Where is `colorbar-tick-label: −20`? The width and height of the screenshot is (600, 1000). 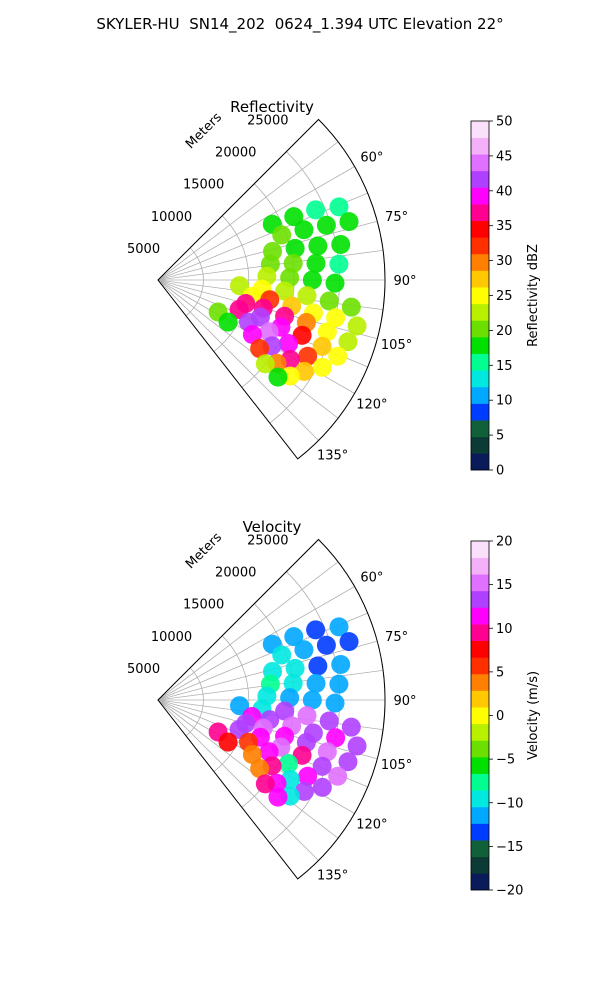
colorbar-tick-label: −20 is located at coordinates (509, 891).